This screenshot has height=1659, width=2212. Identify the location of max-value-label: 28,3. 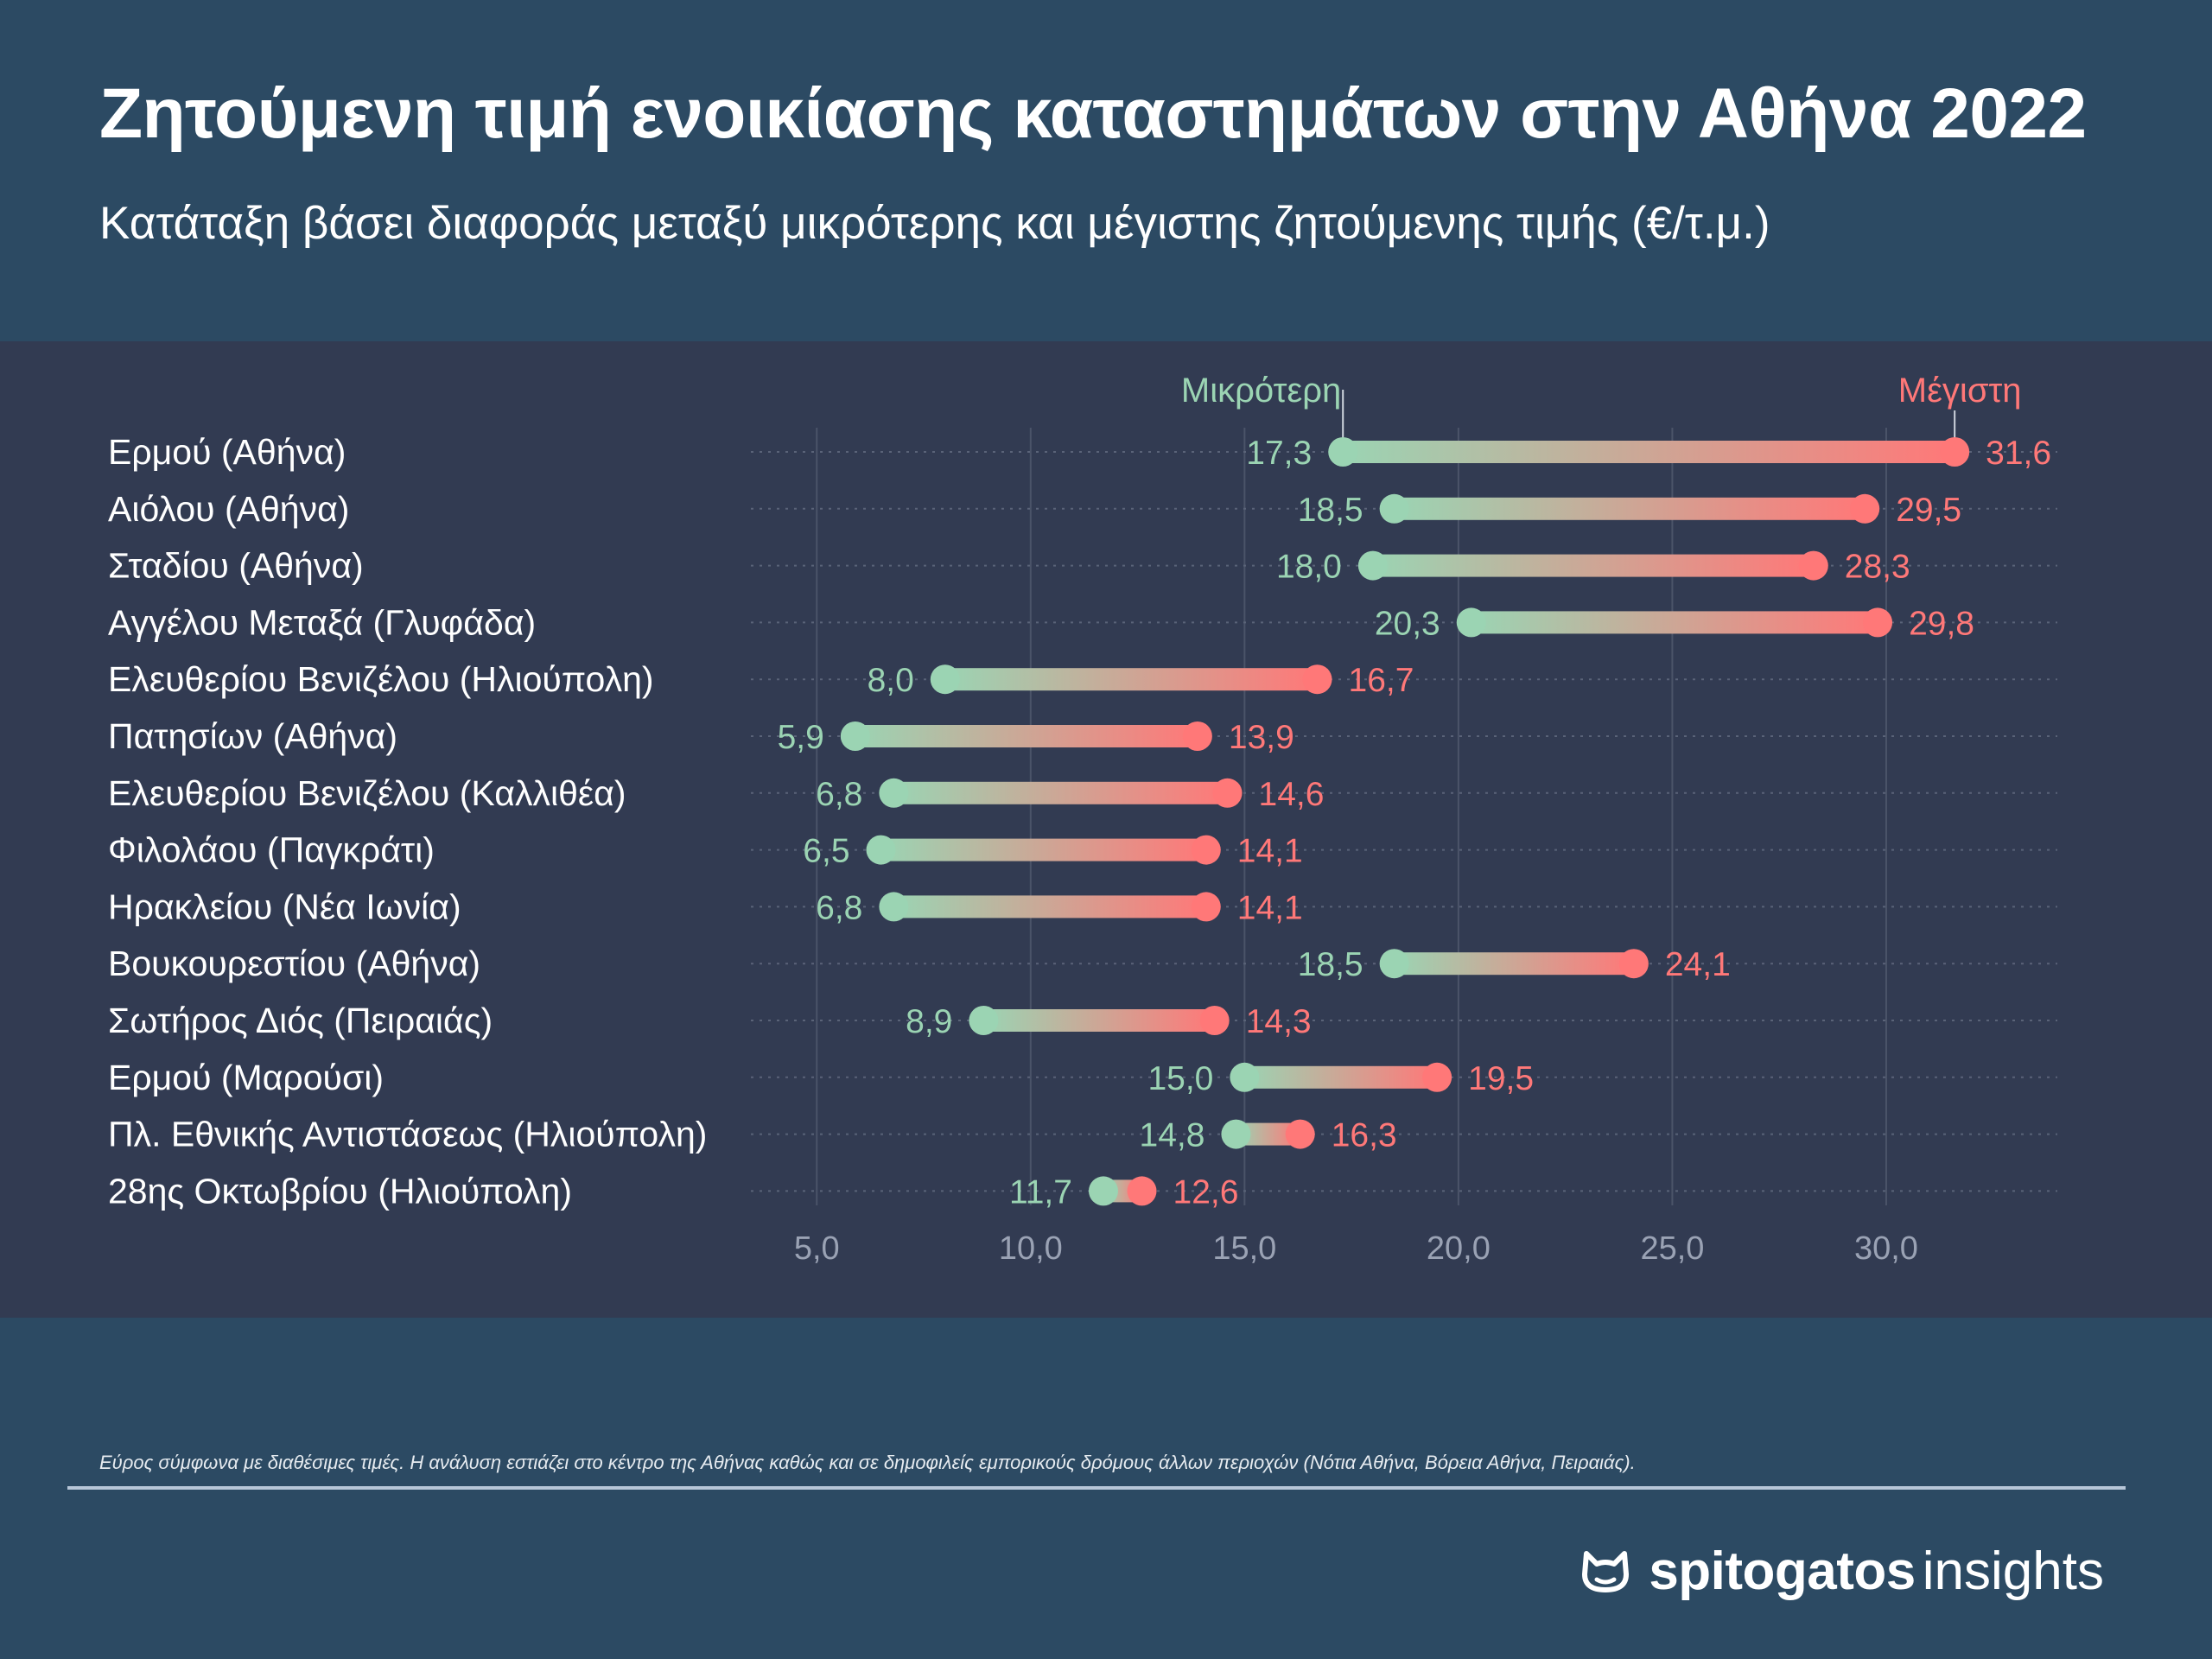
(1877, 567).